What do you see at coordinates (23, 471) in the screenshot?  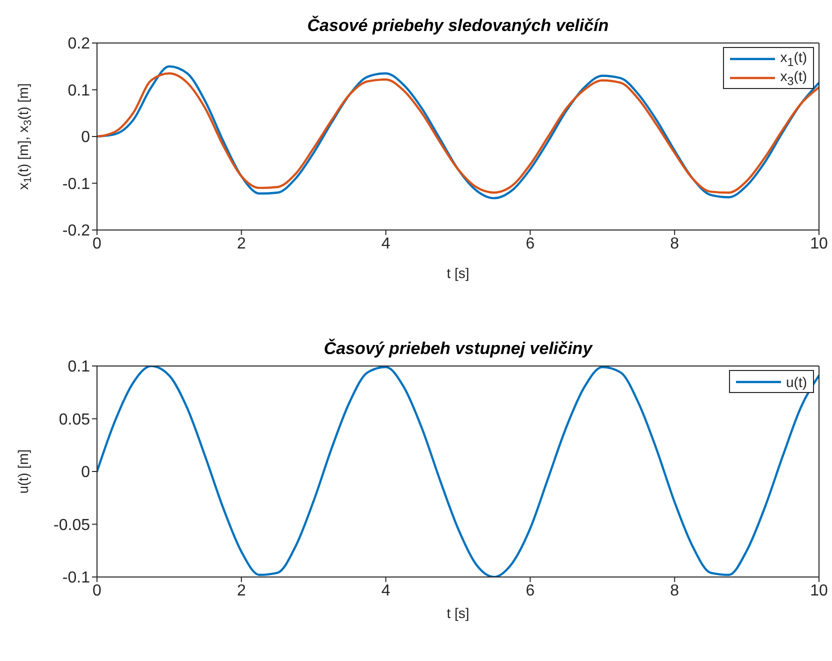 I see `y-axis-title: u(t) [m]` at bounding box center [23, 471].